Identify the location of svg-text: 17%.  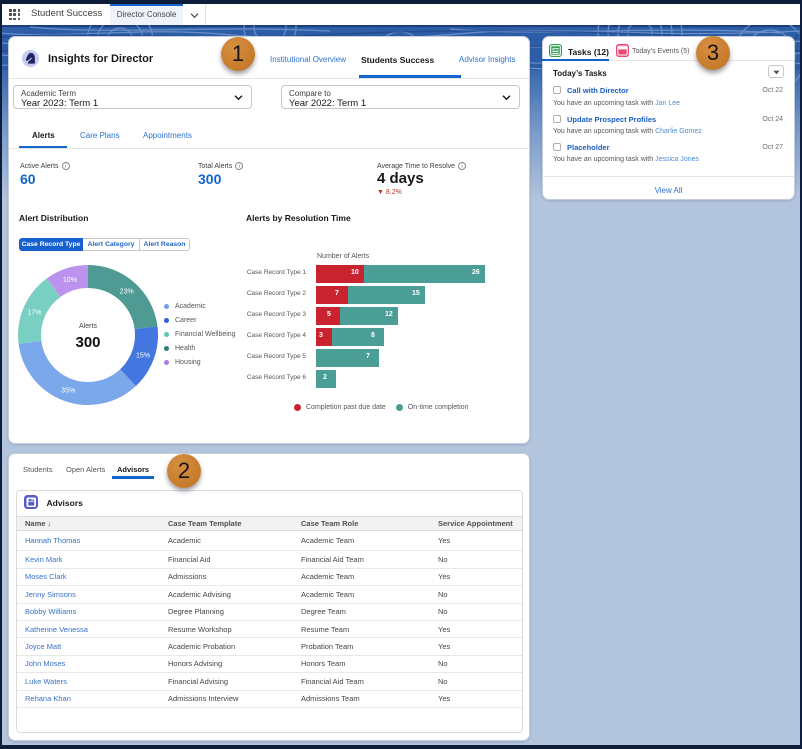
(34, 312).